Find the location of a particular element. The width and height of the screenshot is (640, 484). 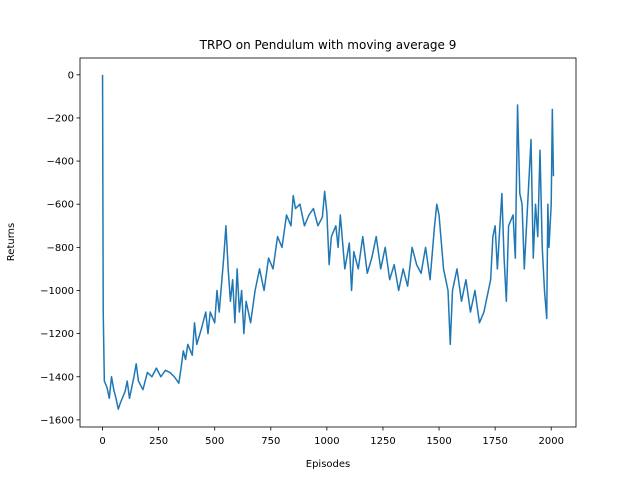

y-tick-label: −800 is located at coordinates (60, 248).